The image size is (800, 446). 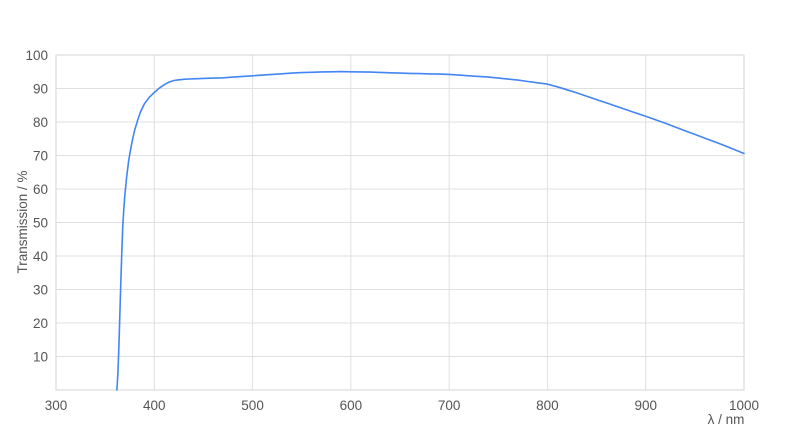 What do you see at coordinates (40, 256) in the screenshot?
I see `svg-text: 40` at bounding box center [40, 256].